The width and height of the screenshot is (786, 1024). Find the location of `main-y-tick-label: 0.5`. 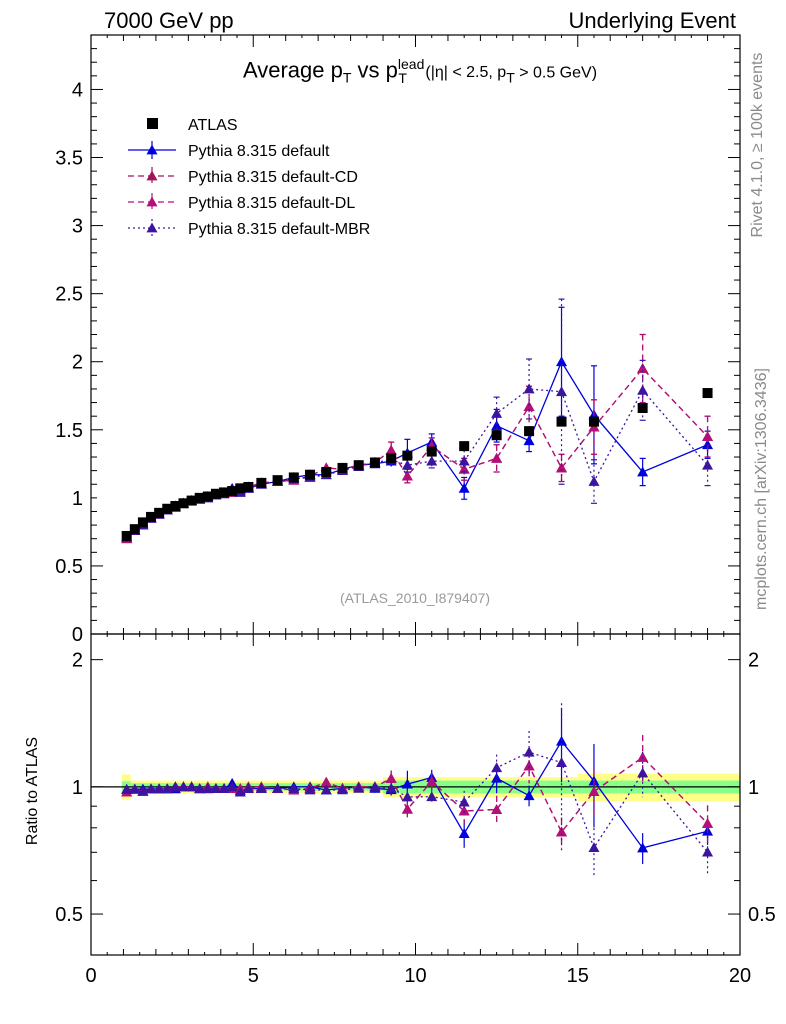

main-y-tick-label: 0.5 is located at coordinates (69, 567).